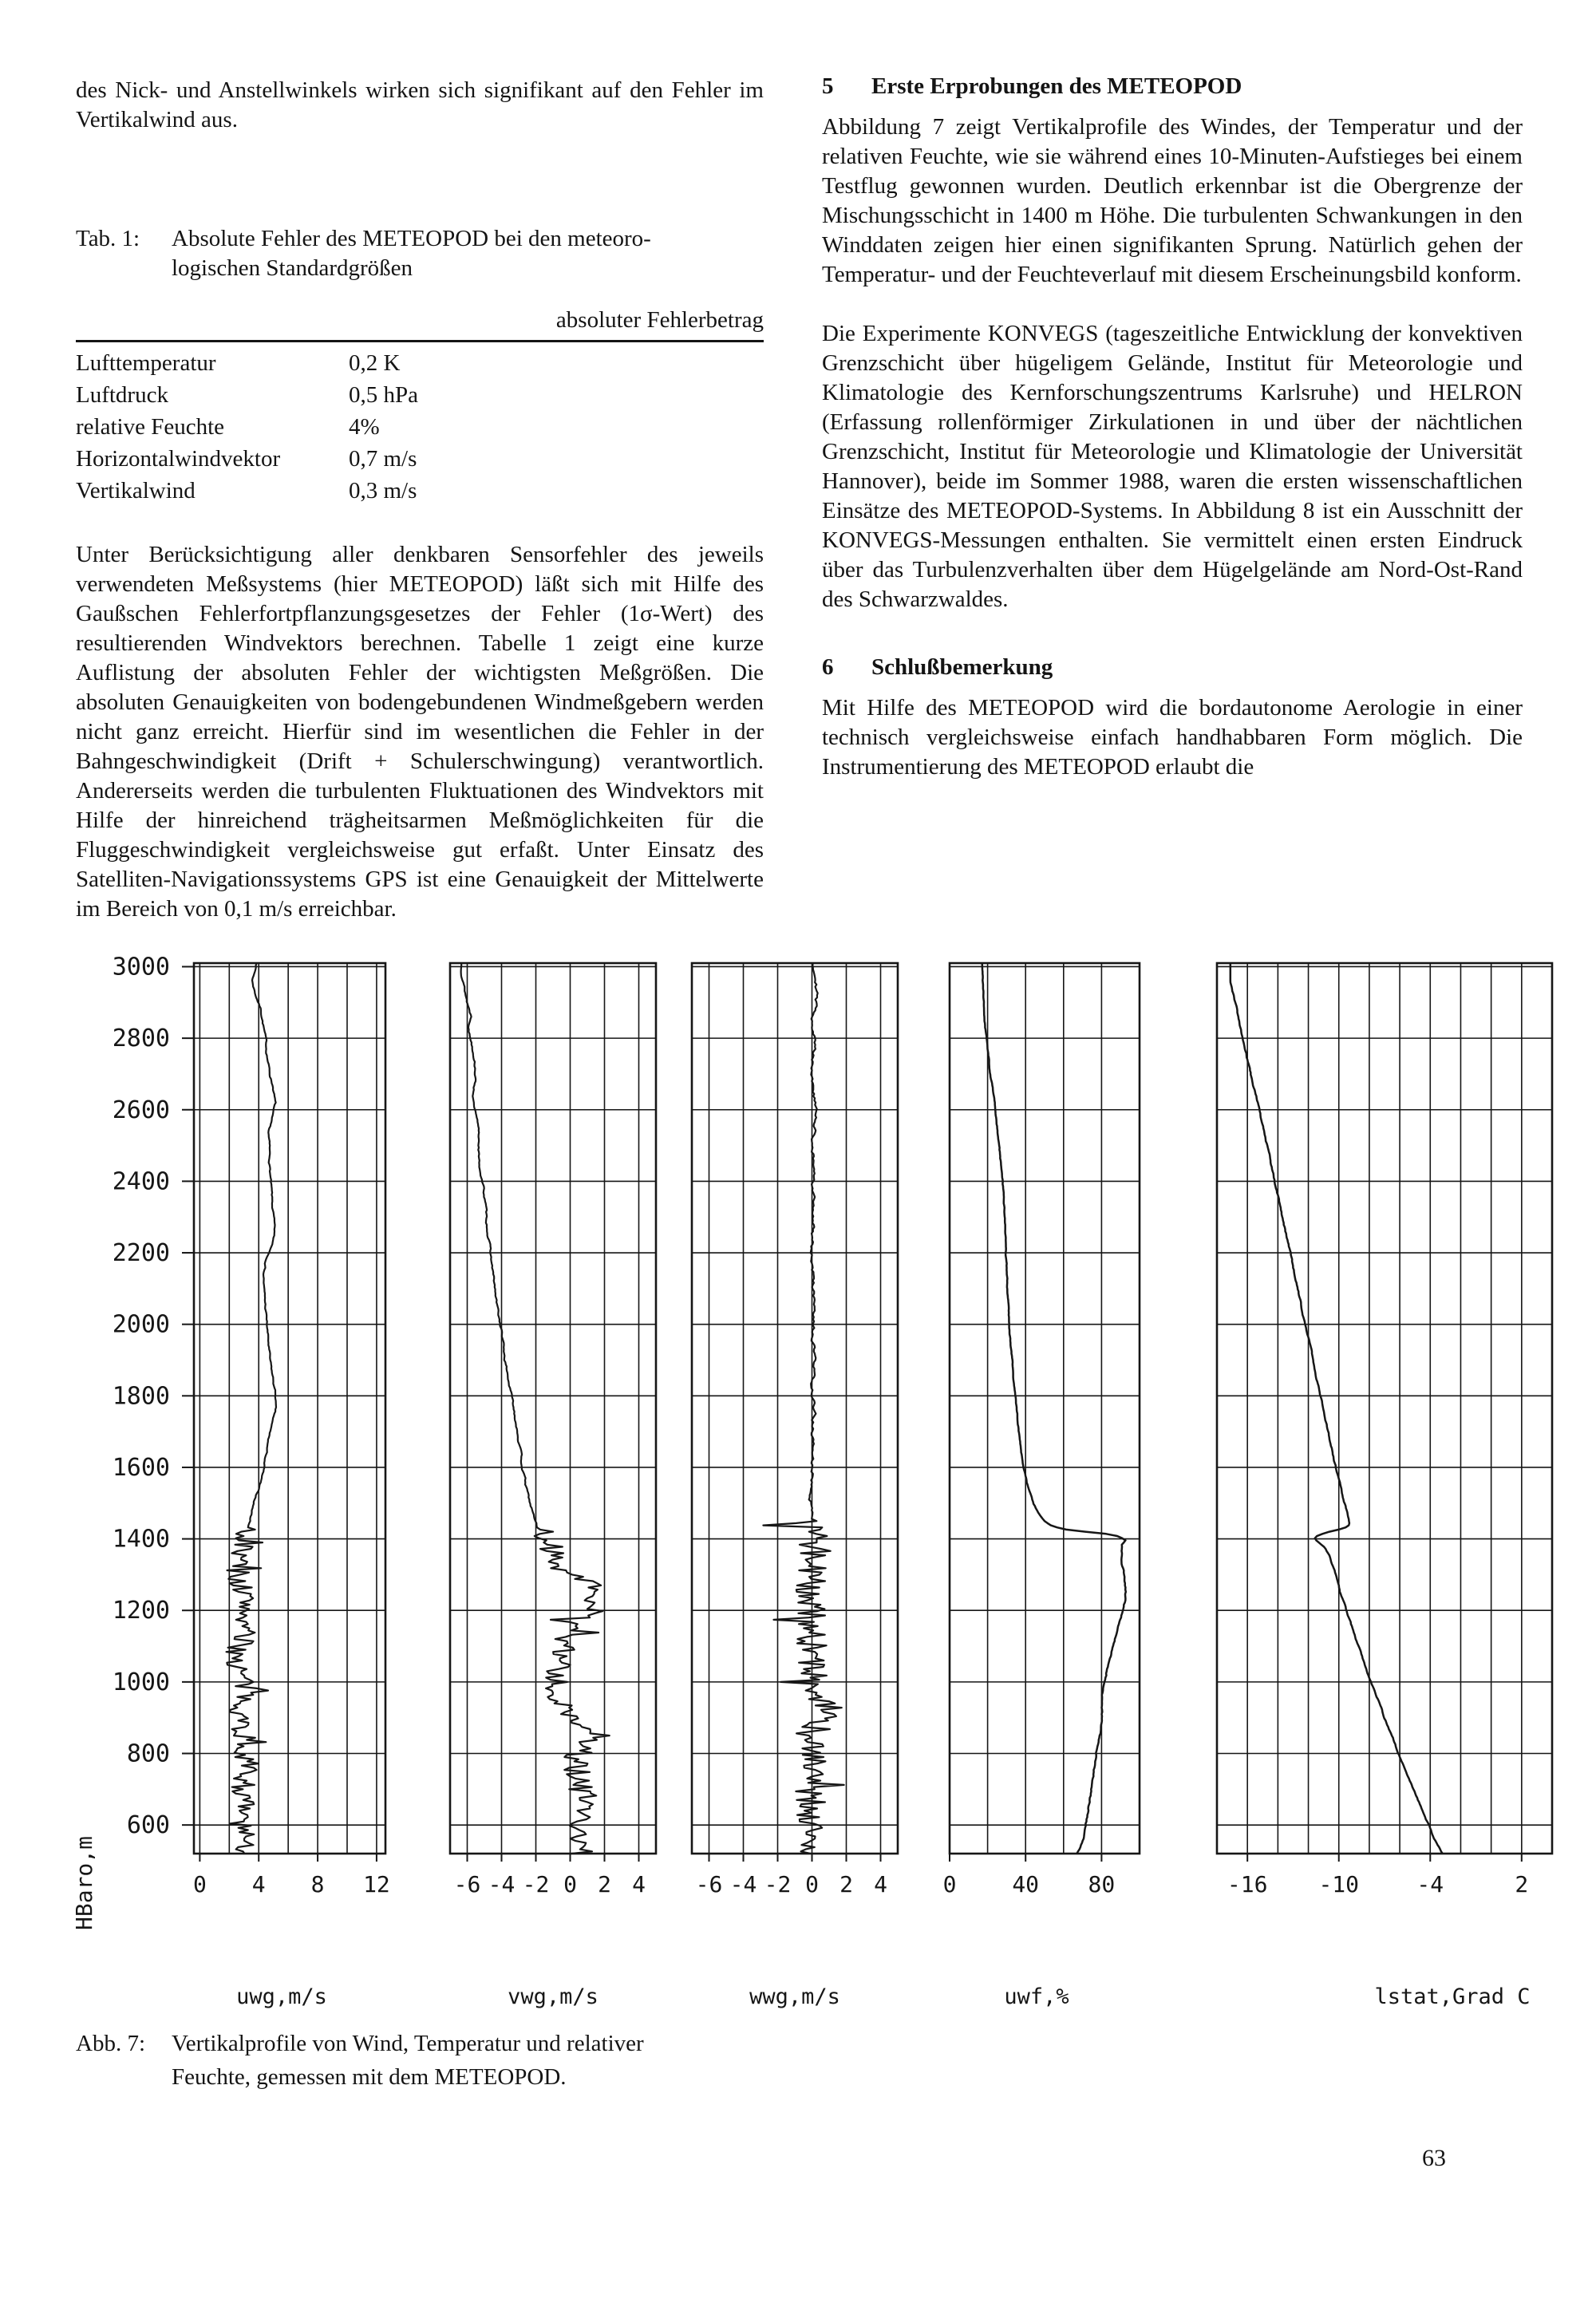 The width and height of the screenshot is (1596, 2318). Describe the element at coordinates (136, 491) in the screenshot. I see `table-row-label: Vertikalwind` at that location.